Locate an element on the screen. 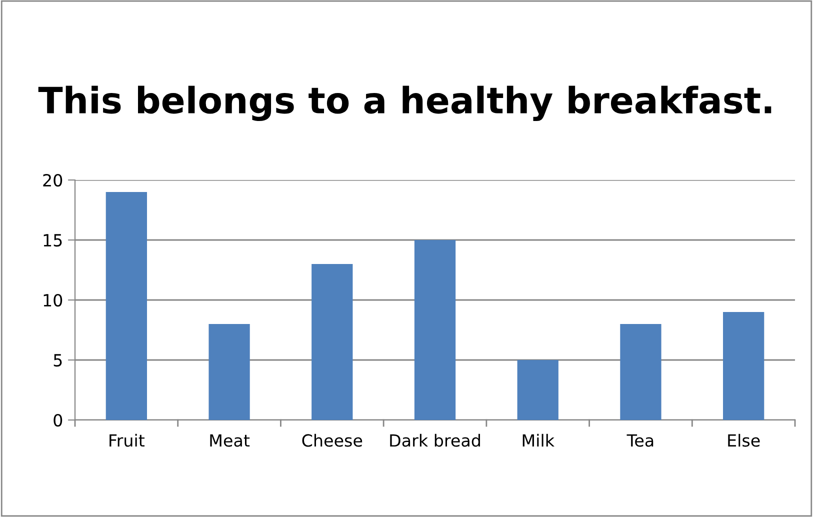 The width and height of the screenshot is (813, 517). x-tick-label: Meat is located at coordinates (230, 440).